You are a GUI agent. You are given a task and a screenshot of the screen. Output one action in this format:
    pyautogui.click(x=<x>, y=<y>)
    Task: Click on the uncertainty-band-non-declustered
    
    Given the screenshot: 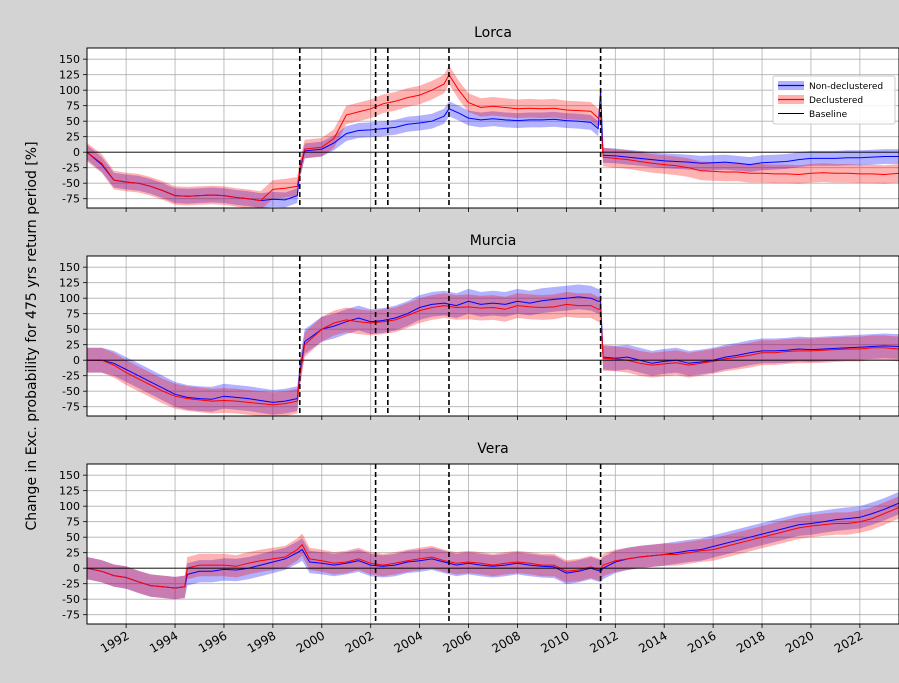 What is the action you would take?
    pyautogui.click(x=493, y=545)
    